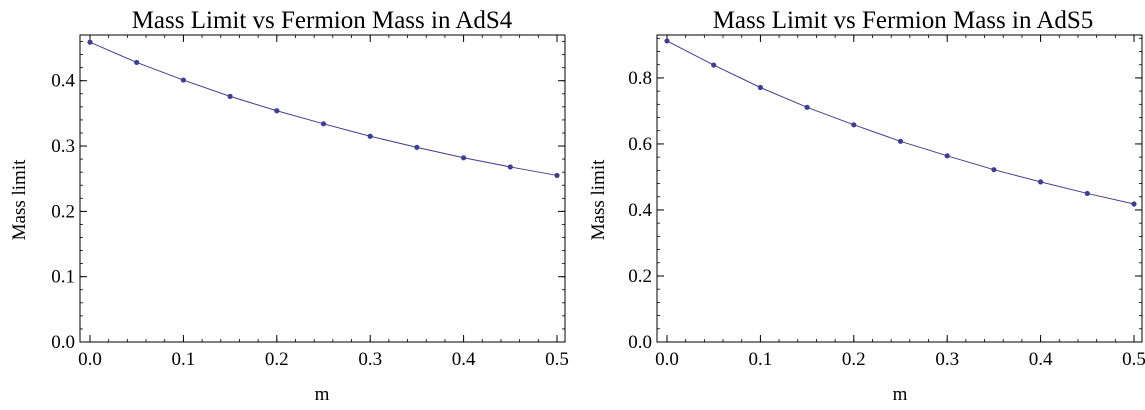 The image size is (1145, 410). Describe the element at coordinates (640, 78) in the screenshot. I see `y-tick-label: 0.8` at that location.